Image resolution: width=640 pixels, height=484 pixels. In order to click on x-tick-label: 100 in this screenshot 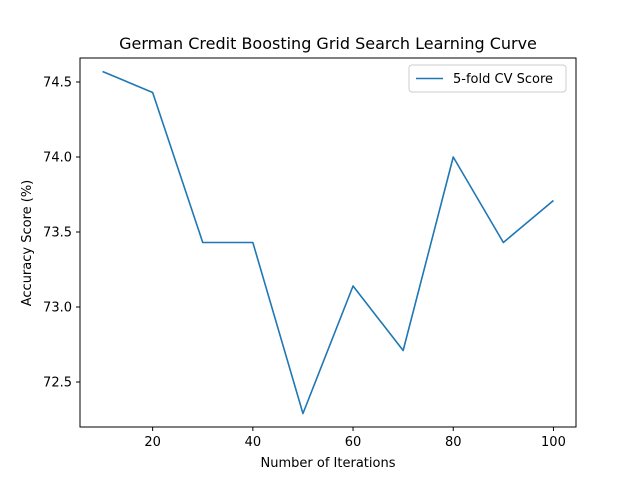, I will do `click(553, 442)`.